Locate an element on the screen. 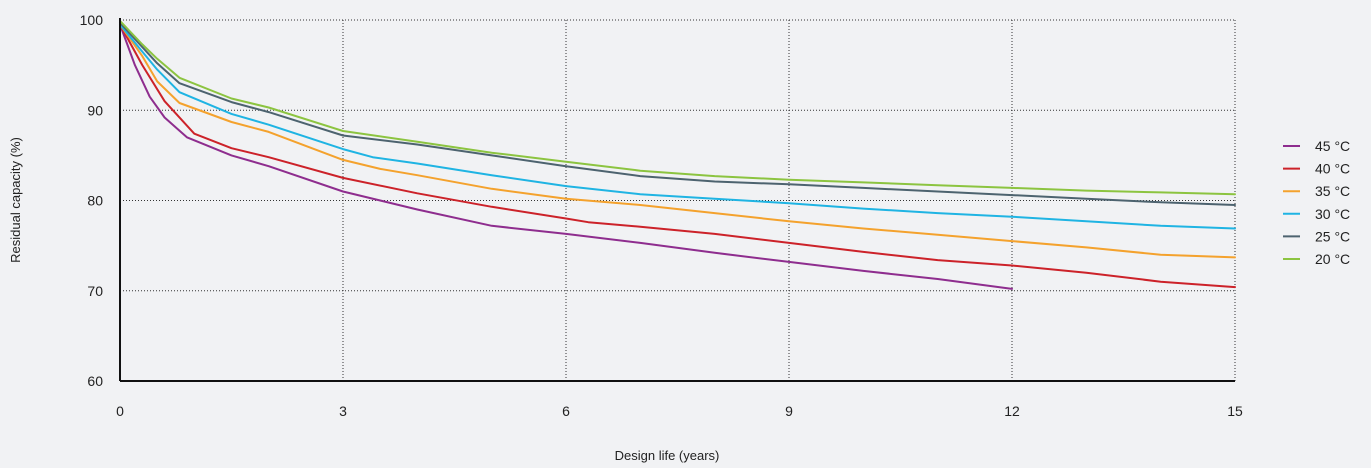 The width and height of the screenshot is (1371, 468). legend-label: 25 °C is located at coordinates (1332, 236).